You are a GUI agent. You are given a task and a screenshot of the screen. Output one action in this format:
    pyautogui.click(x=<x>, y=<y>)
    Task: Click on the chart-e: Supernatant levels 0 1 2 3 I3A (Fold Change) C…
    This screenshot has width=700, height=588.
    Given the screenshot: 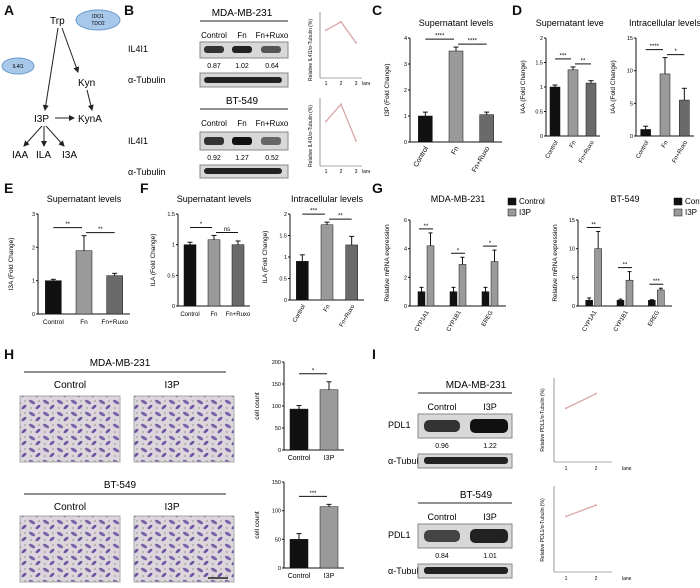 What is the action you would take?
    pyautogui.click(x=69, y=260)
    